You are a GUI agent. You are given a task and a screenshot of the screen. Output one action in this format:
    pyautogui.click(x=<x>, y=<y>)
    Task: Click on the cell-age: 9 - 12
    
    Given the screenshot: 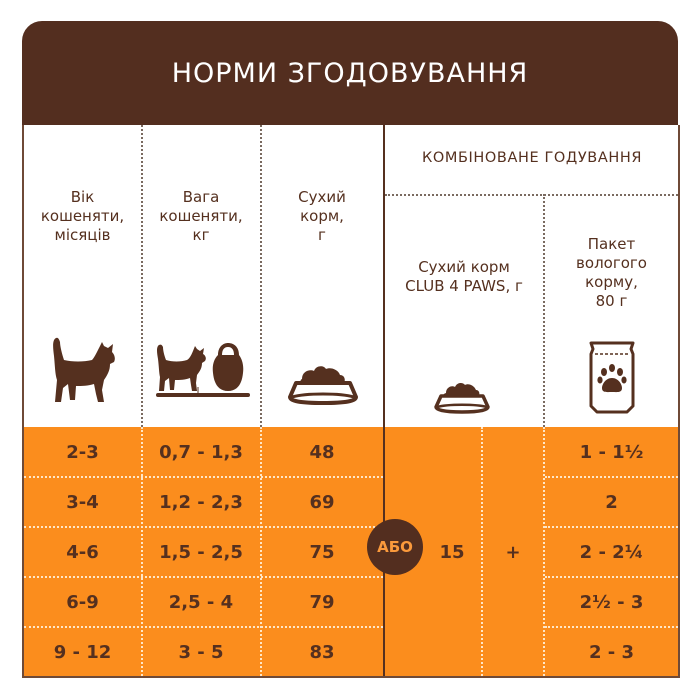 What is the action you would take?
    pyautogui.click(x=82, y=652)
    